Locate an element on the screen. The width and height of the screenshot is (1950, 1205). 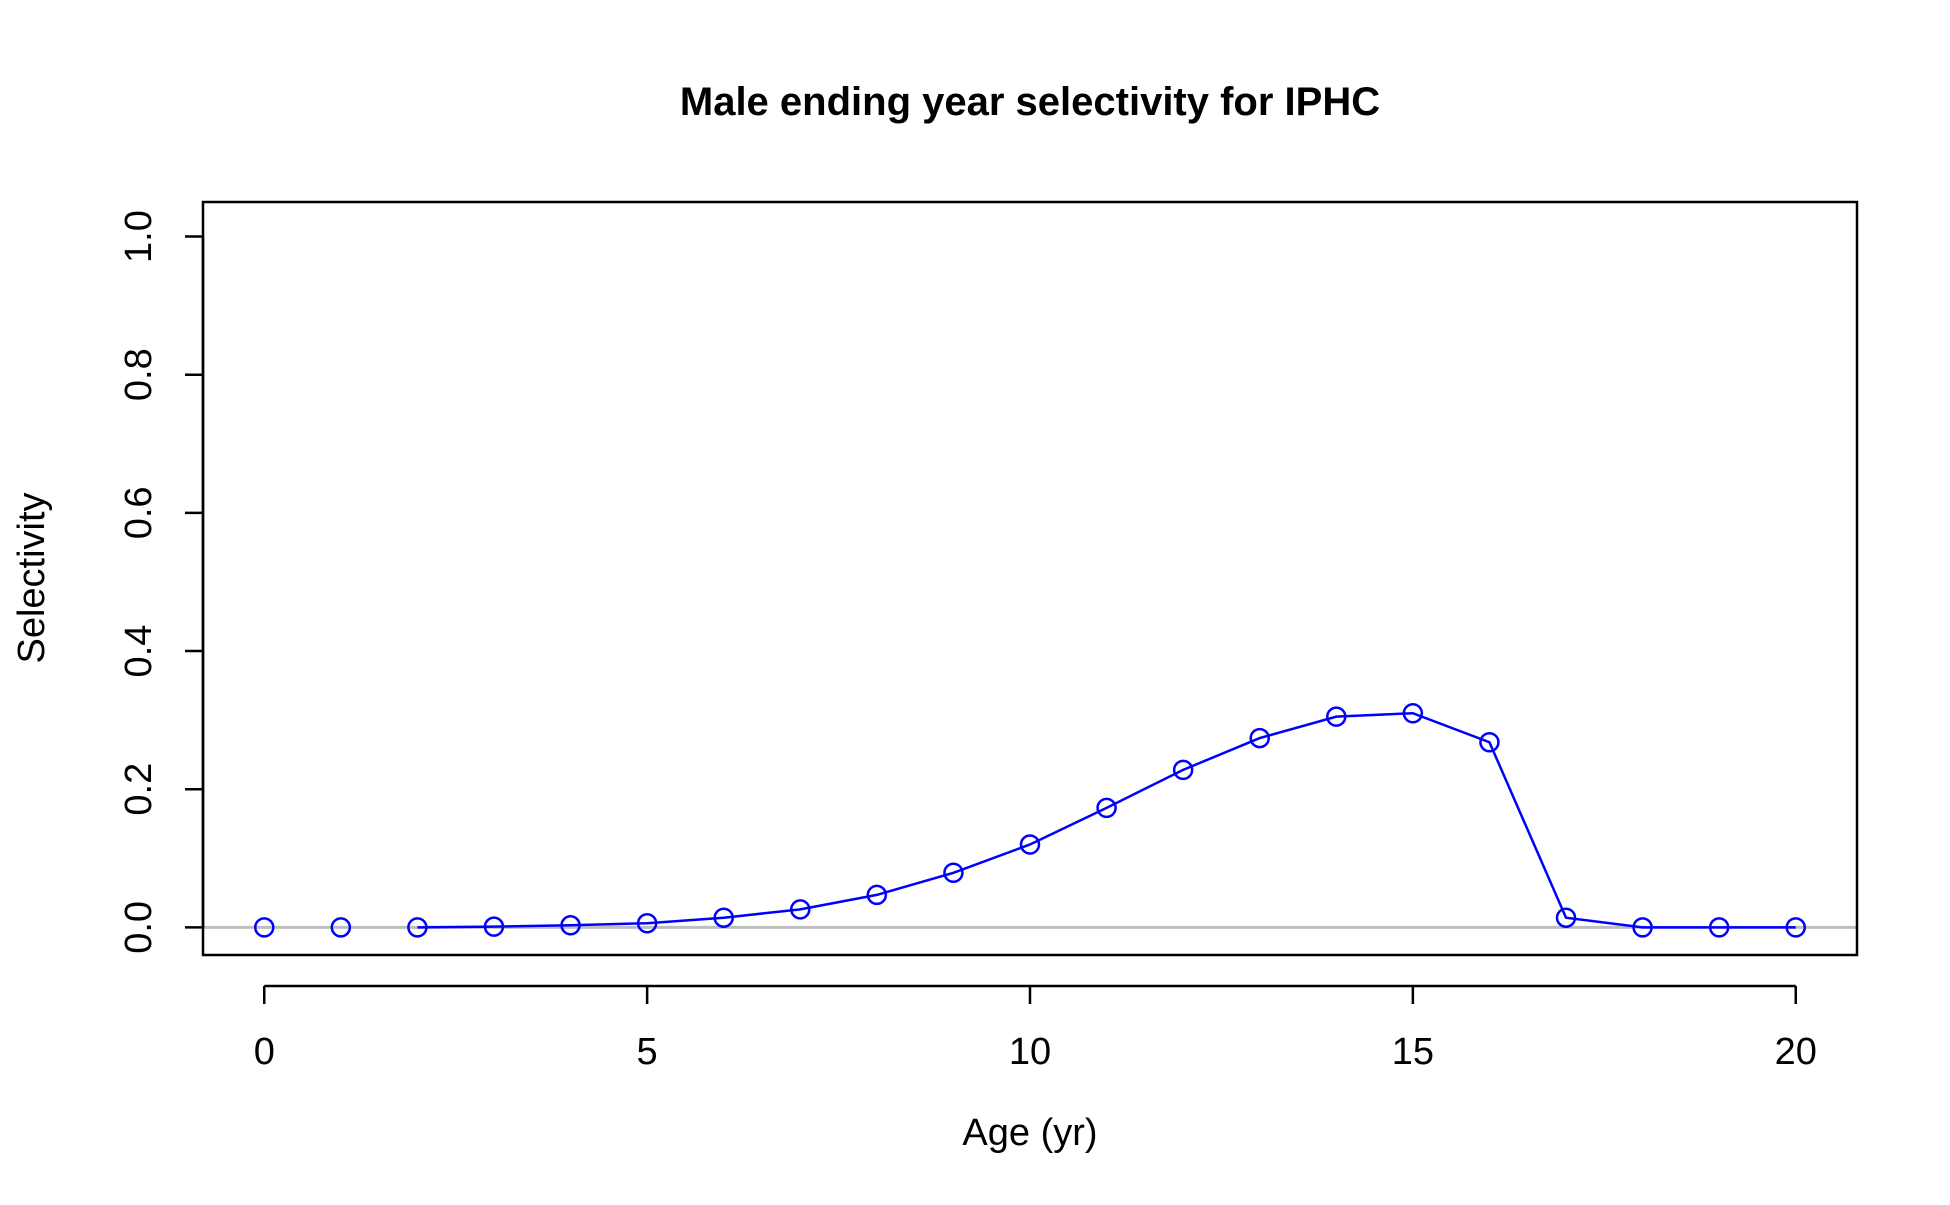
x-tick-label: 15 is located at coordinates (1413, 1052).